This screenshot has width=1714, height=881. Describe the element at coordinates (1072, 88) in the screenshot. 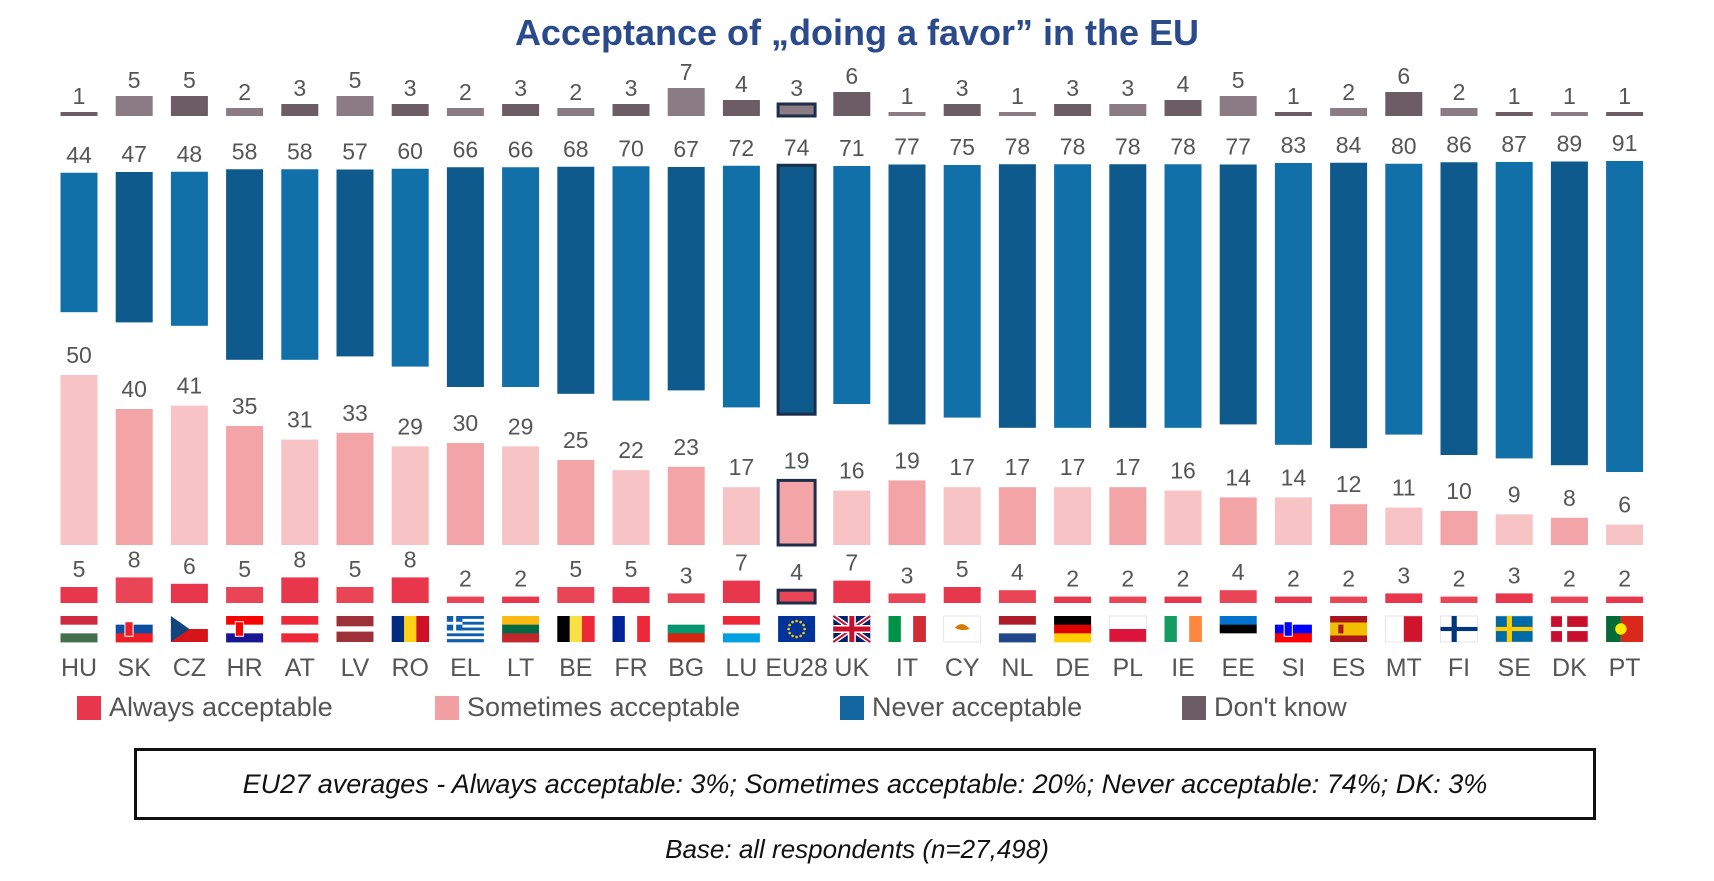

I see `label-dont-know-de: 3` at that location.